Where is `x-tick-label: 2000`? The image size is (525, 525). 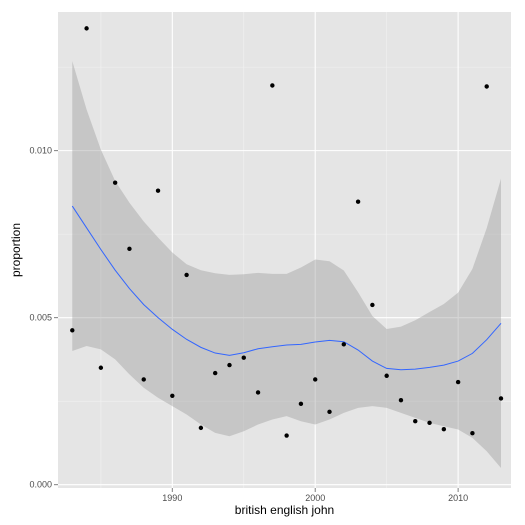 x-tick-label: 2000 is located at coordinates (315, 498).